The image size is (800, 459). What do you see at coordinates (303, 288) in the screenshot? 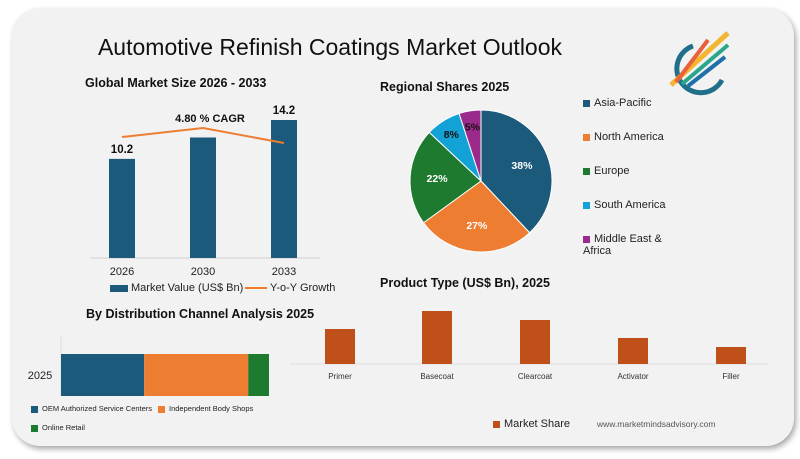
I see `legend-label: Y-o-Y Growth` at bounding box center [303, 288].